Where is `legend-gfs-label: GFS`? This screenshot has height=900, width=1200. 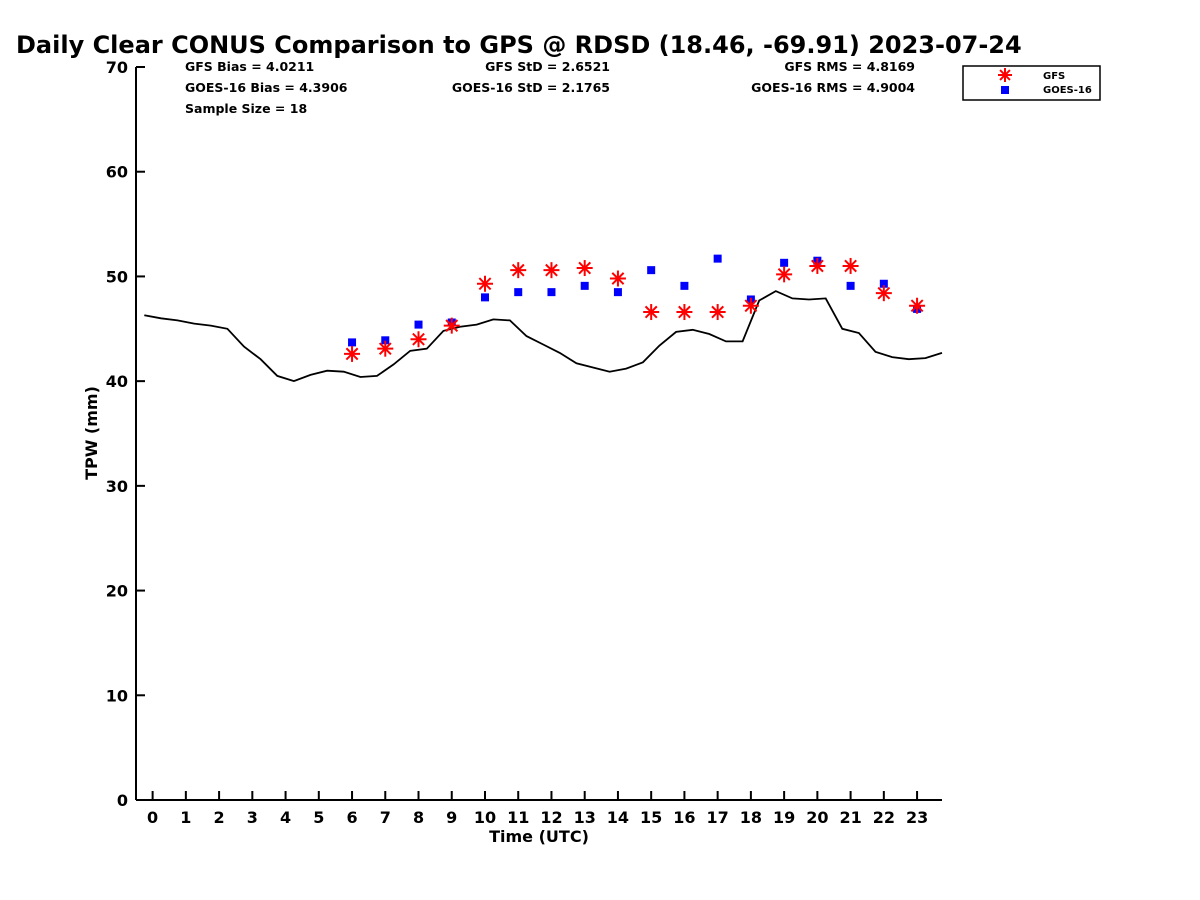
legend-gfs-label: GFS is located at coordinates (1054, 76).